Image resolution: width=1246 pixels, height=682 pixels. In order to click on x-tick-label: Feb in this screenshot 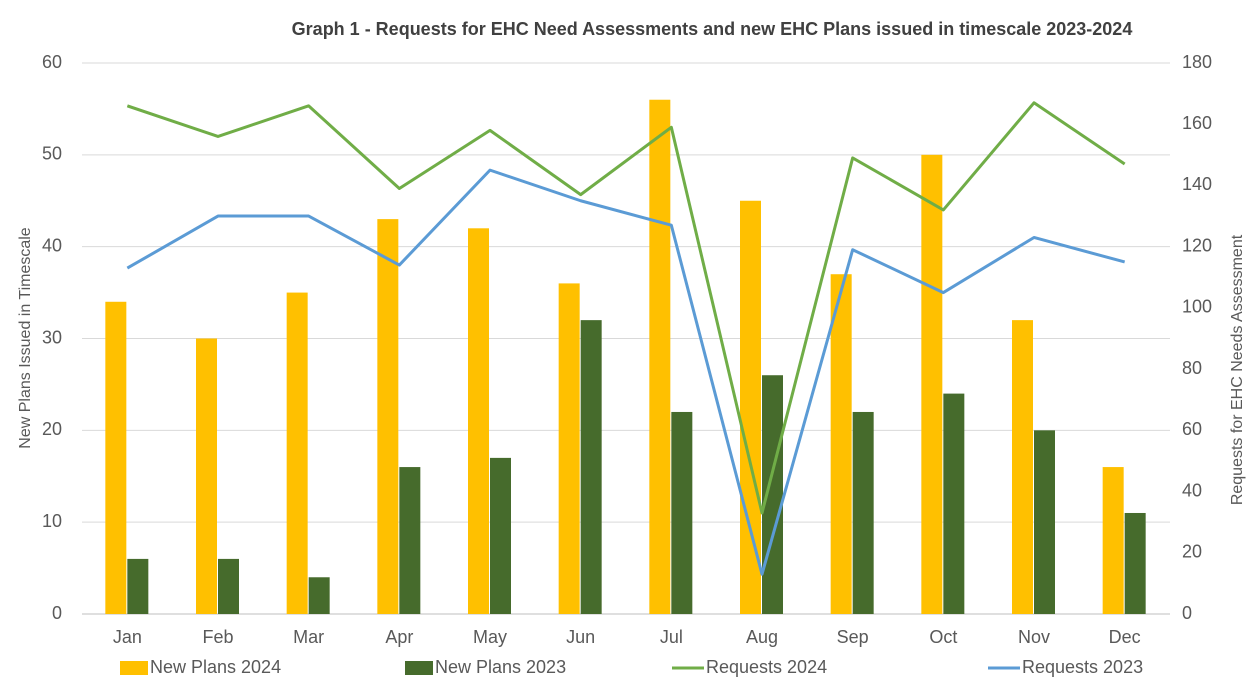, I will do `click(217, 637)`.